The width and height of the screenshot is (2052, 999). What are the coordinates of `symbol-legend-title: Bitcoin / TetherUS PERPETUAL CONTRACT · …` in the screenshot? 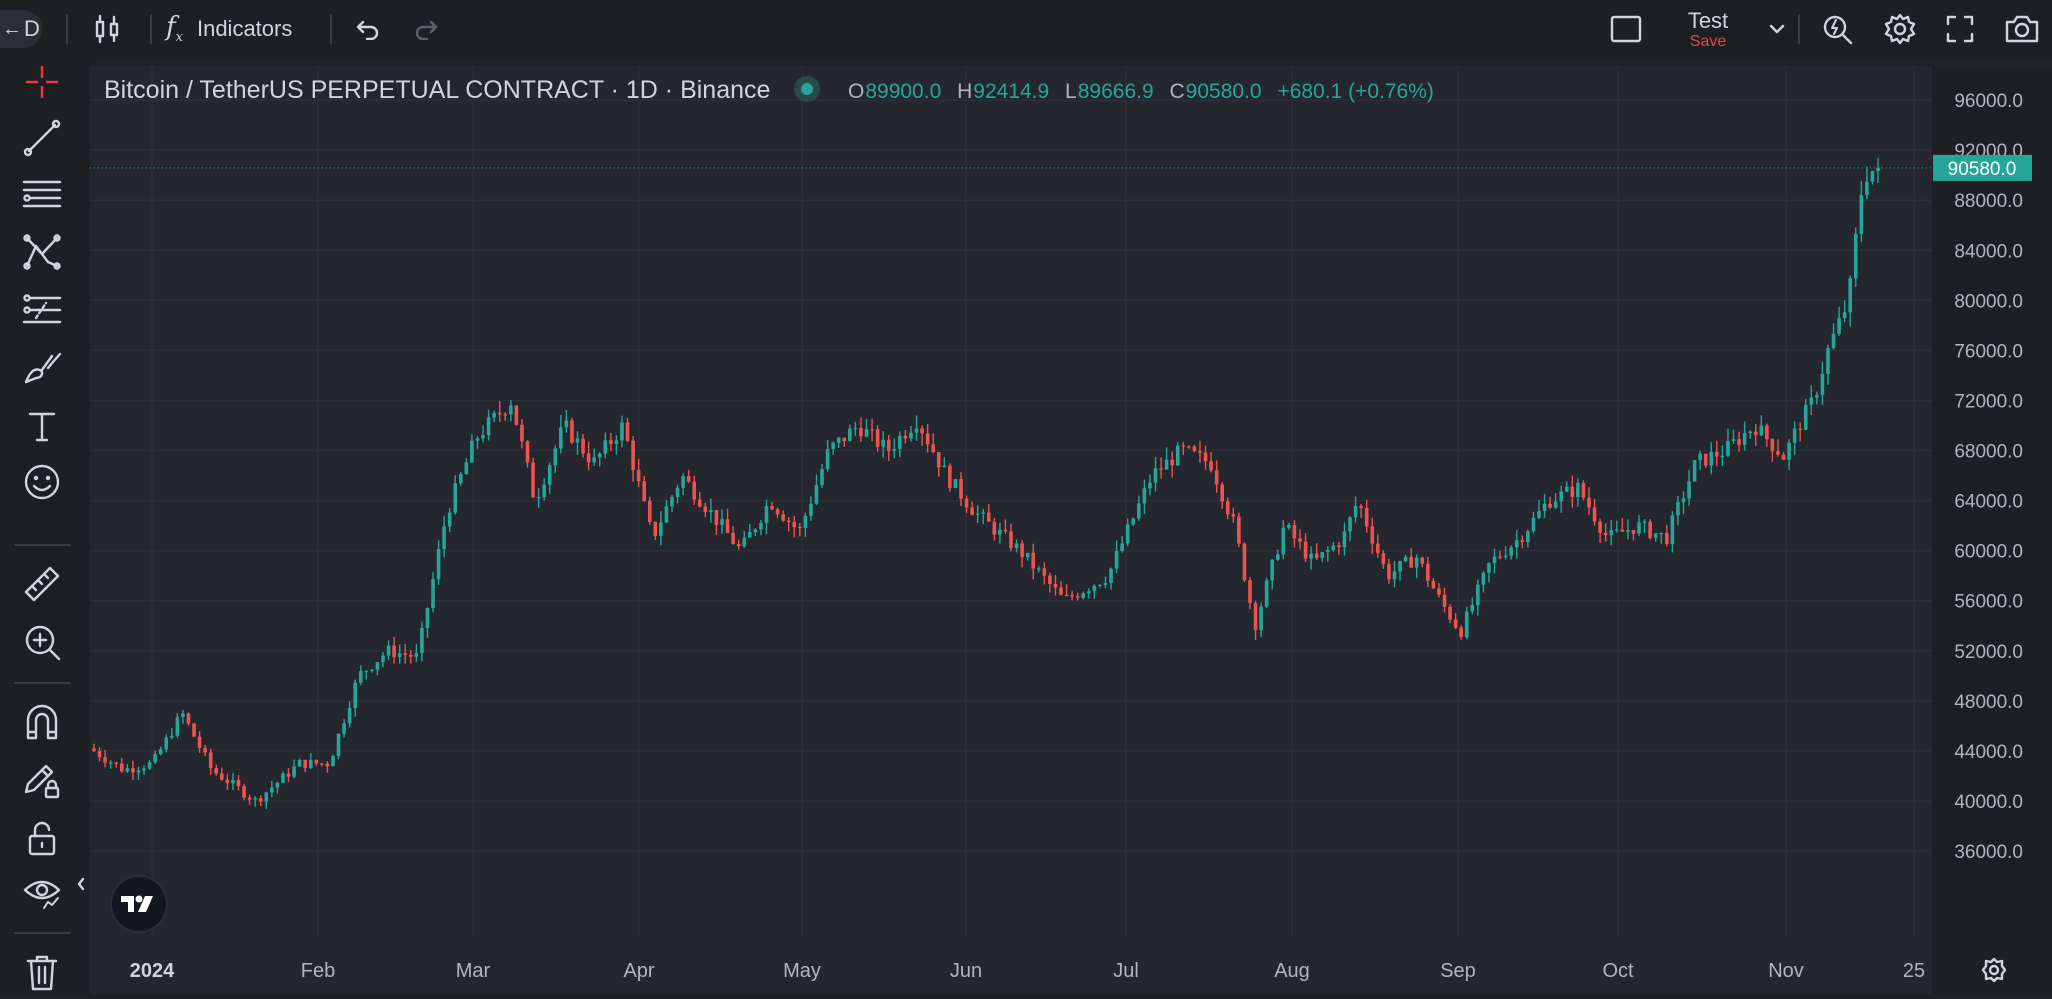 It's located at (437, 90).